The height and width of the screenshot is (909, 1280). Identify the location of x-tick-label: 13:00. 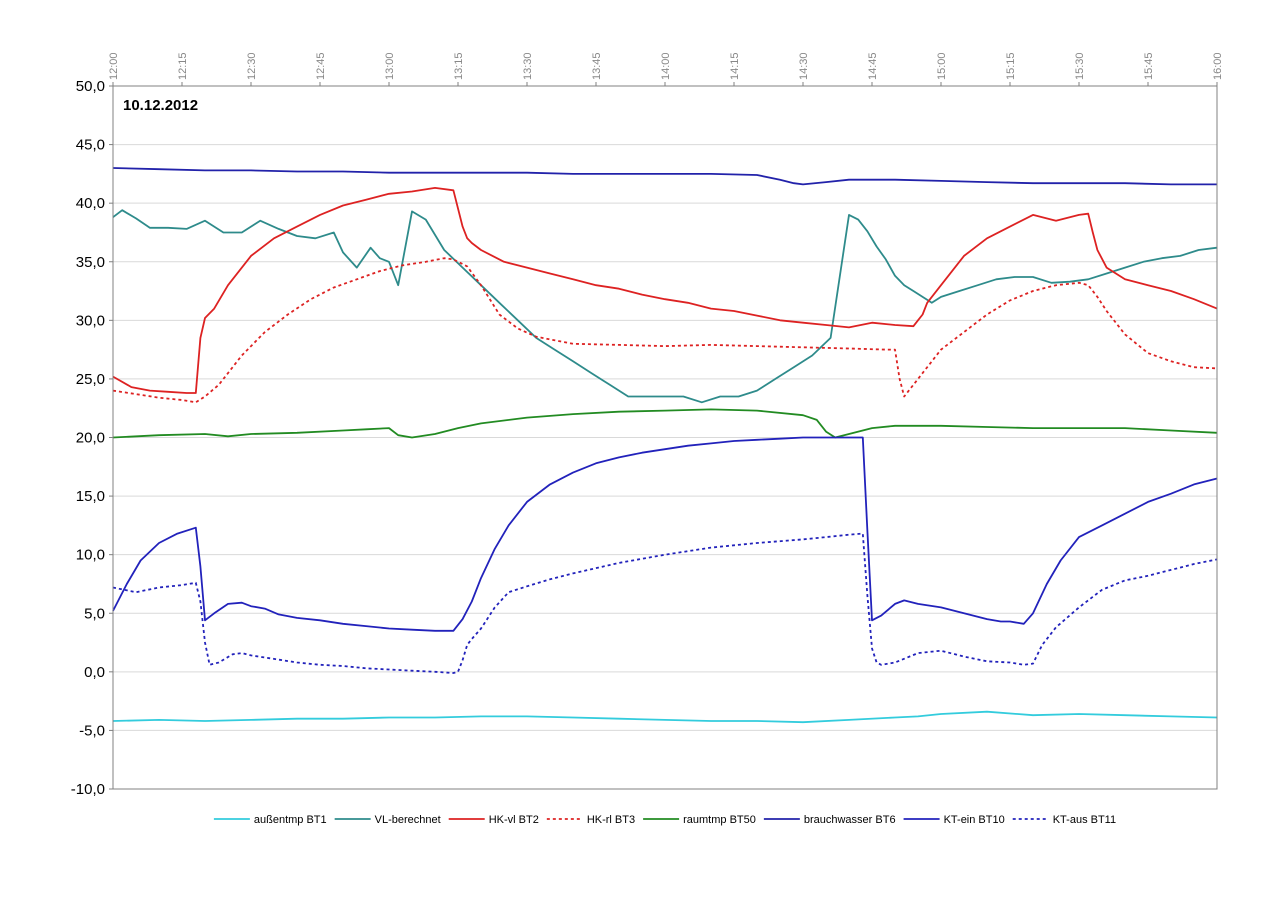
(390, 66).